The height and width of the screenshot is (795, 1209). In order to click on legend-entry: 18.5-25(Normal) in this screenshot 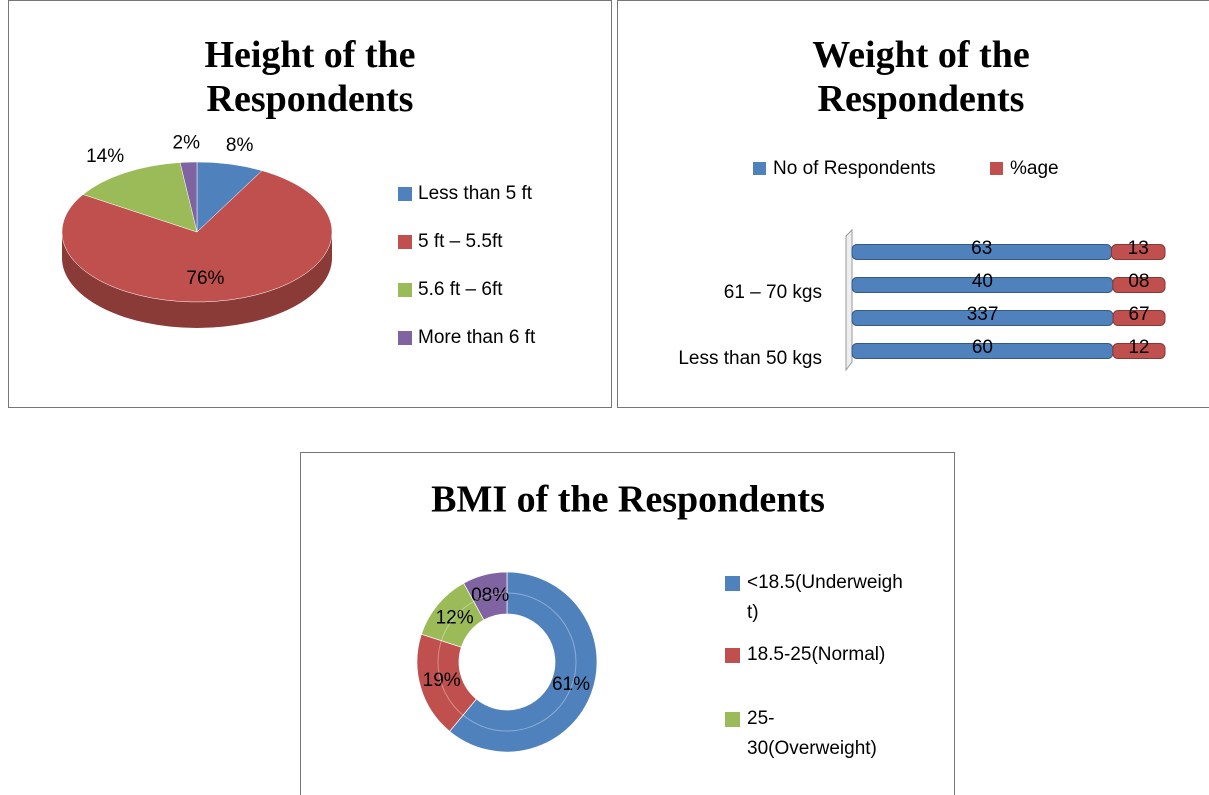, I will do `click(843, 655)`.